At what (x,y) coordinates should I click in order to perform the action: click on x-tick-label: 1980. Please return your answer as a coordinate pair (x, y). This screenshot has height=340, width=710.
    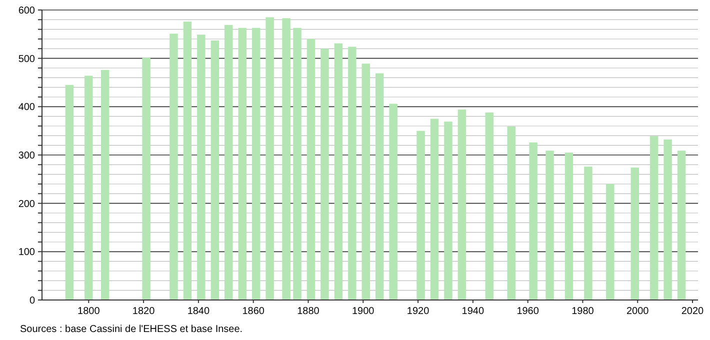
    Looking at the image, I should click on (583, 311).